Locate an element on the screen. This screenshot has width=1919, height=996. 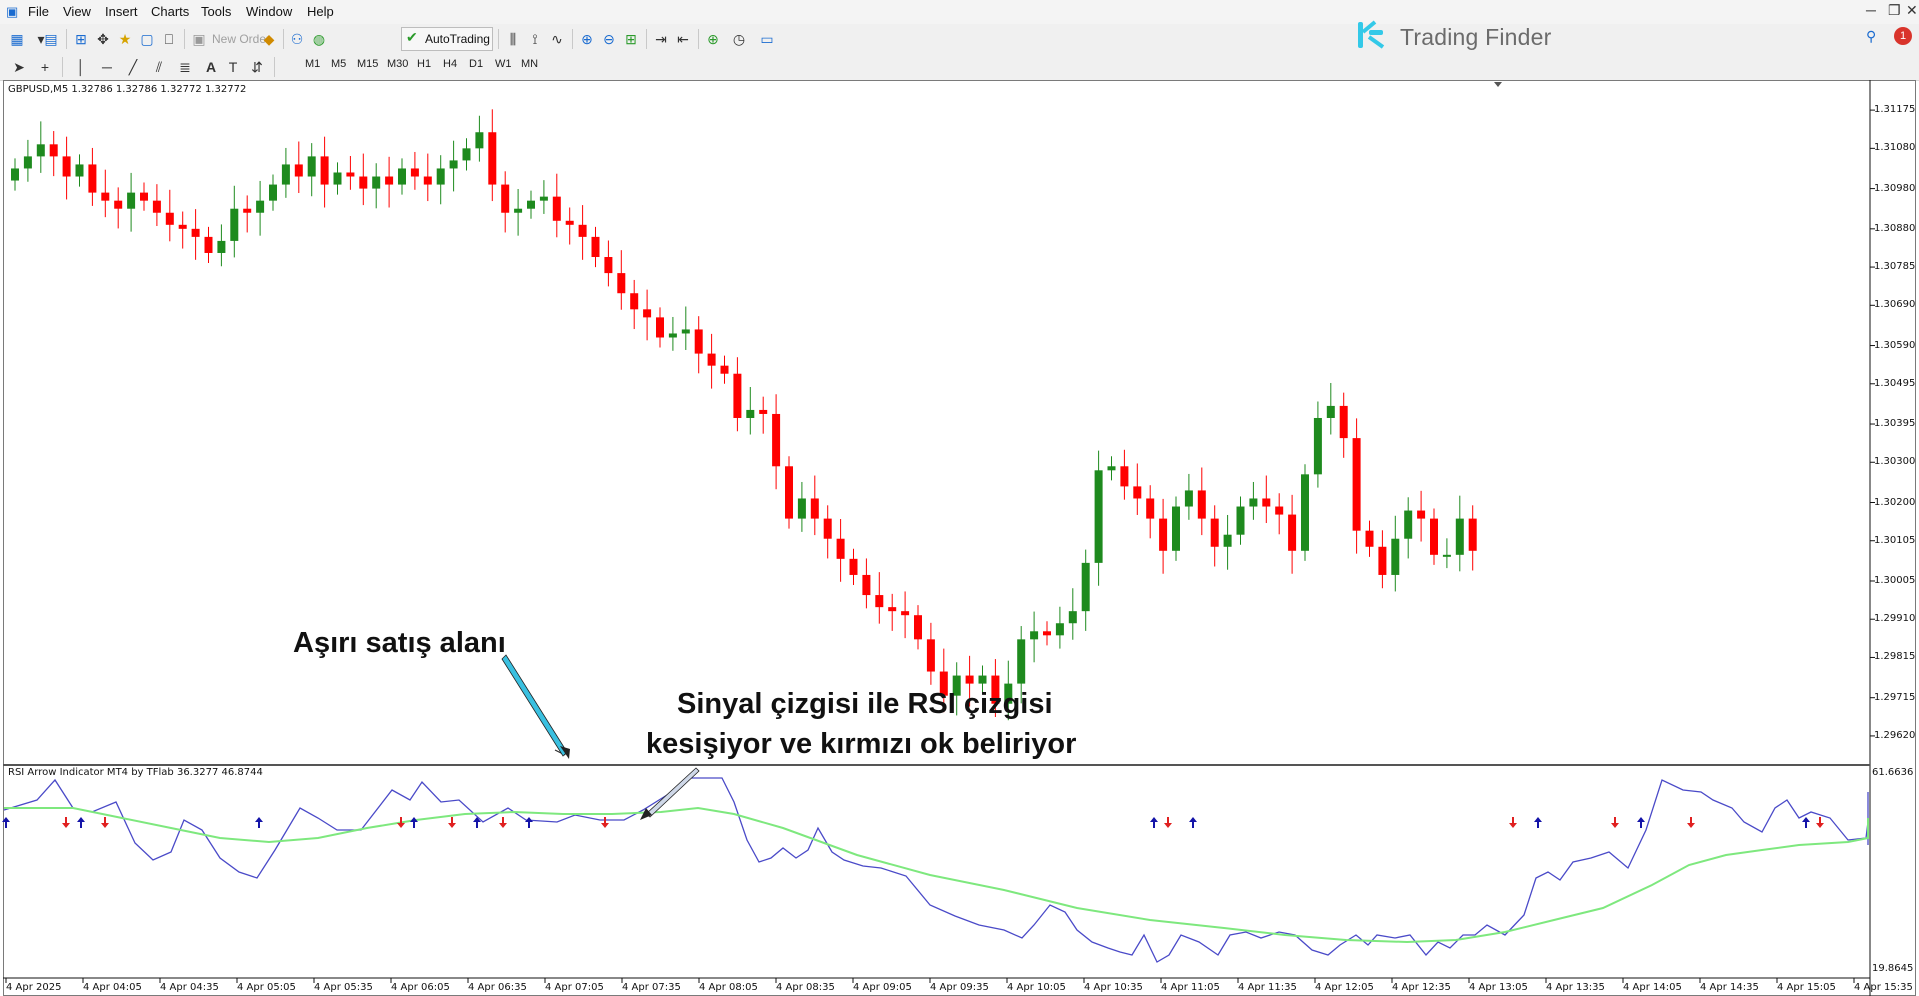
arrows-icon: ⇵ is located at coordinates (257, 67).